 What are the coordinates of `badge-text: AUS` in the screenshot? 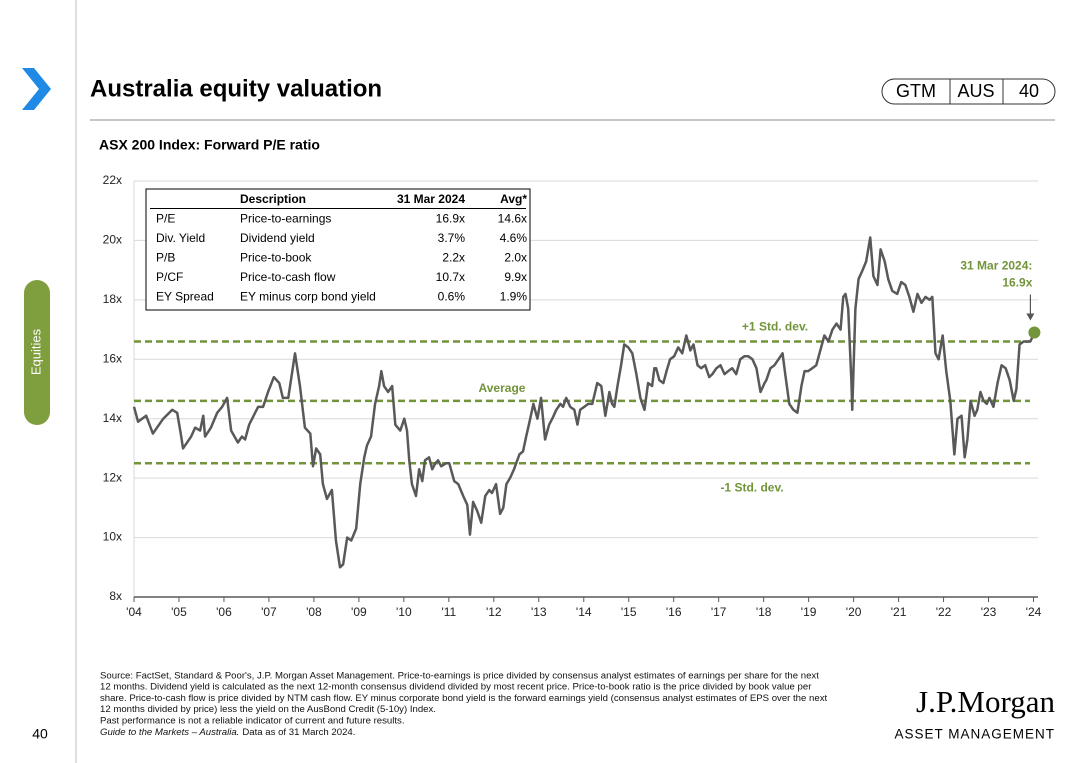 It's located at (975, 91).